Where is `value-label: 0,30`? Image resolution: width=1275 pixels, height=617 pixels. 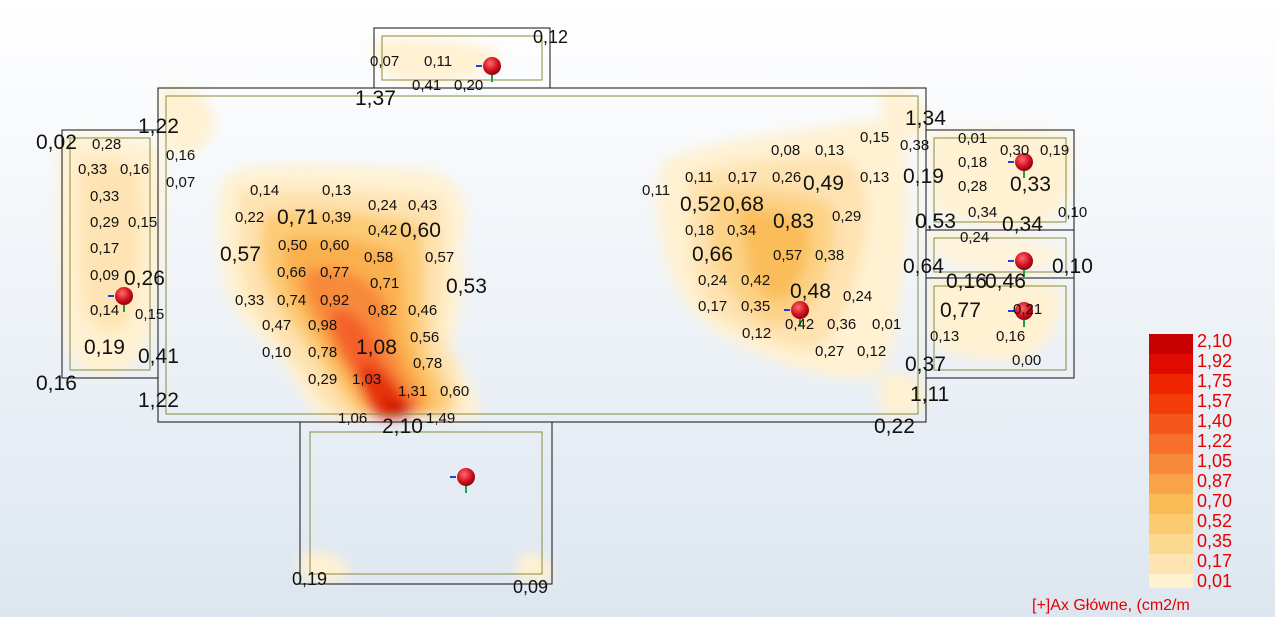
value-label: 0,30 is located at coordinates (1015, 150).